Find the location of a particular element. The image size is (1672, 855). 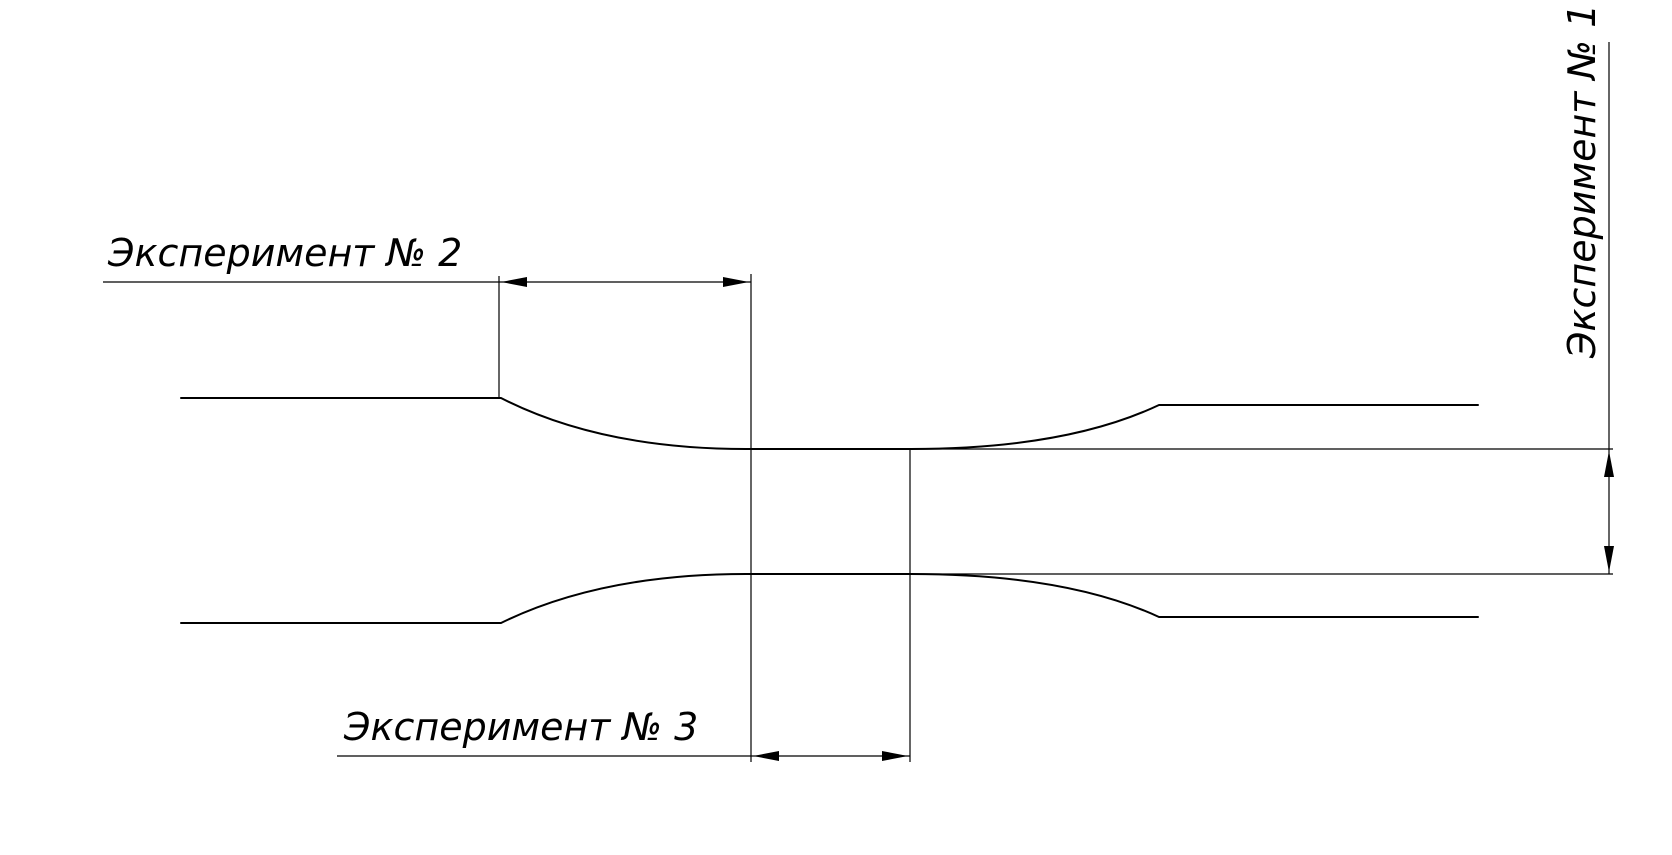

exp3-label: Эксперимент № 3 is located at coordinates (520, 727).